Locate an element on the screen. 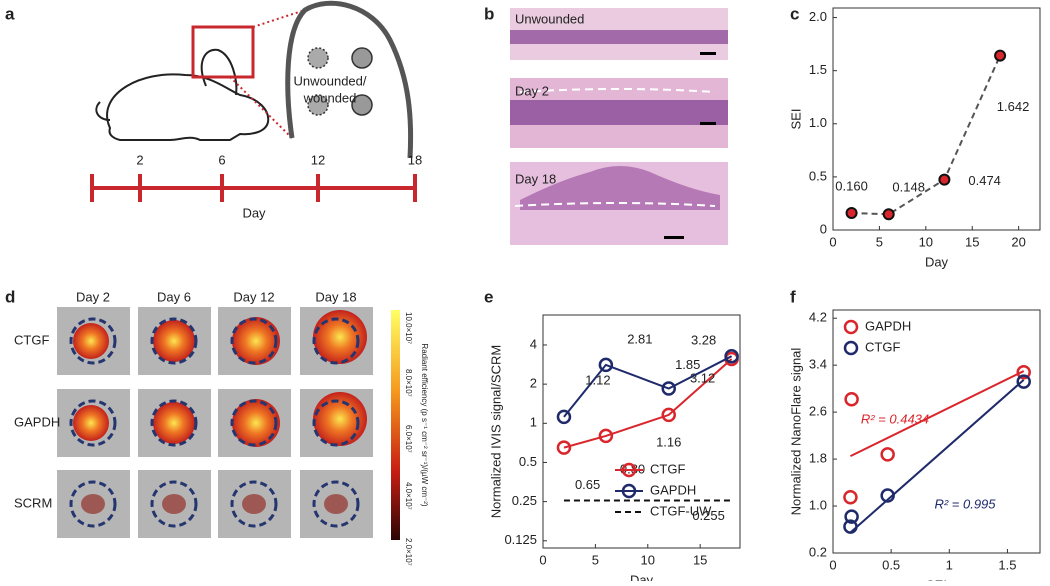  row-label: CTGF is located at coordinates (31, 339).